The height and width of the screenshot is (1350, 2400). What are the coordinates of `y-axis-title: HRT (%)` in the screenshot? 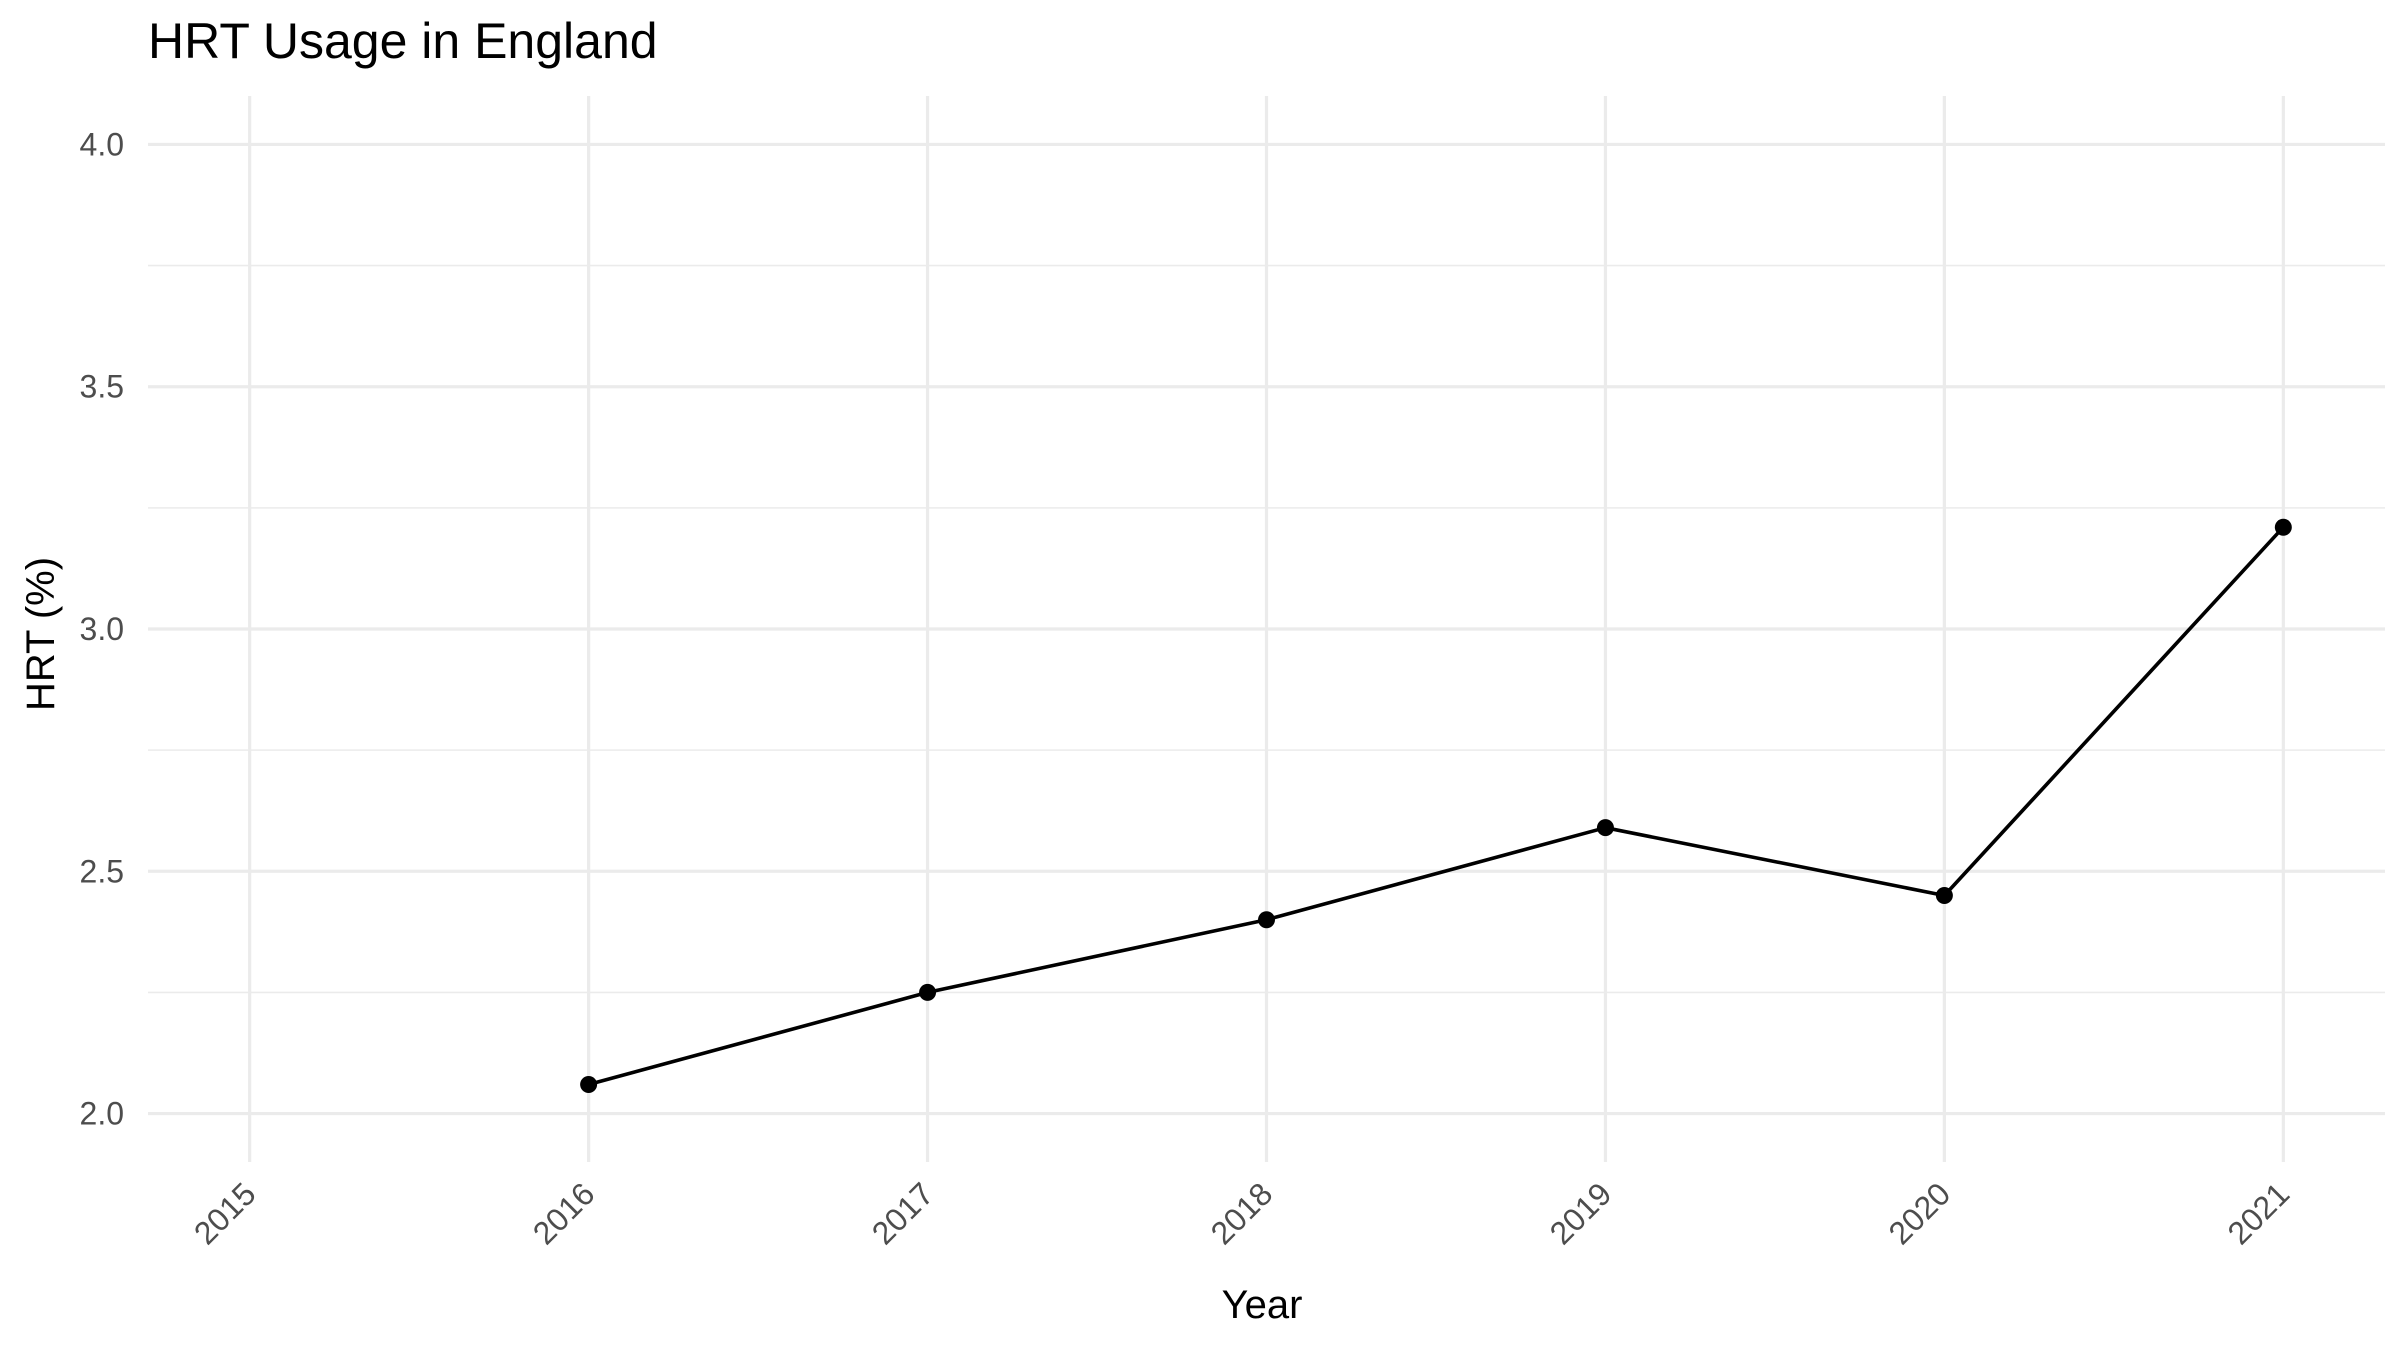 It's located at (41, 634).